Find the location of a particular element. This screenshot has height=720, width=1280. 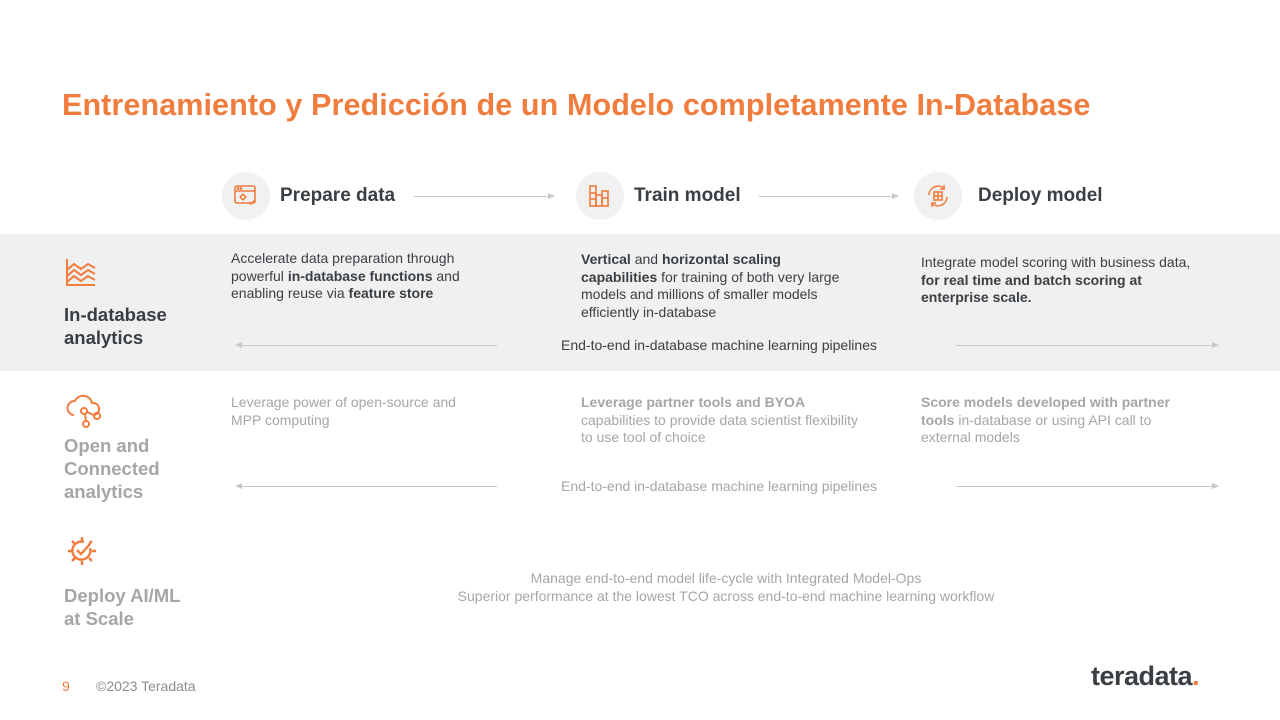

row-title-indb: In-database analytics is located at coordinates (115, 326).